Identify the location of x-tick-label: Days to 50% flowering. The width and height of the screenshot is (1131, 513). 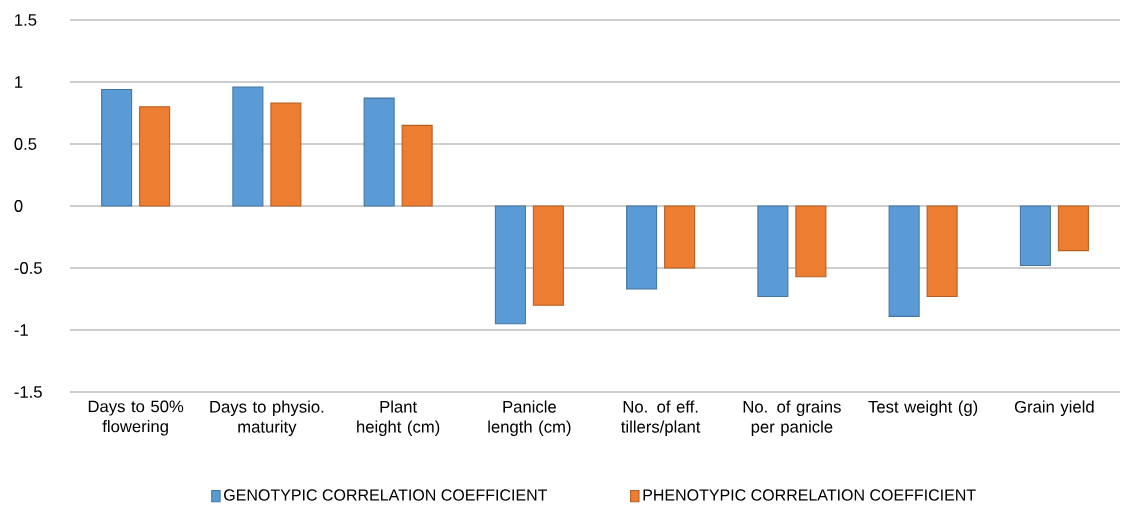
(136, 418).